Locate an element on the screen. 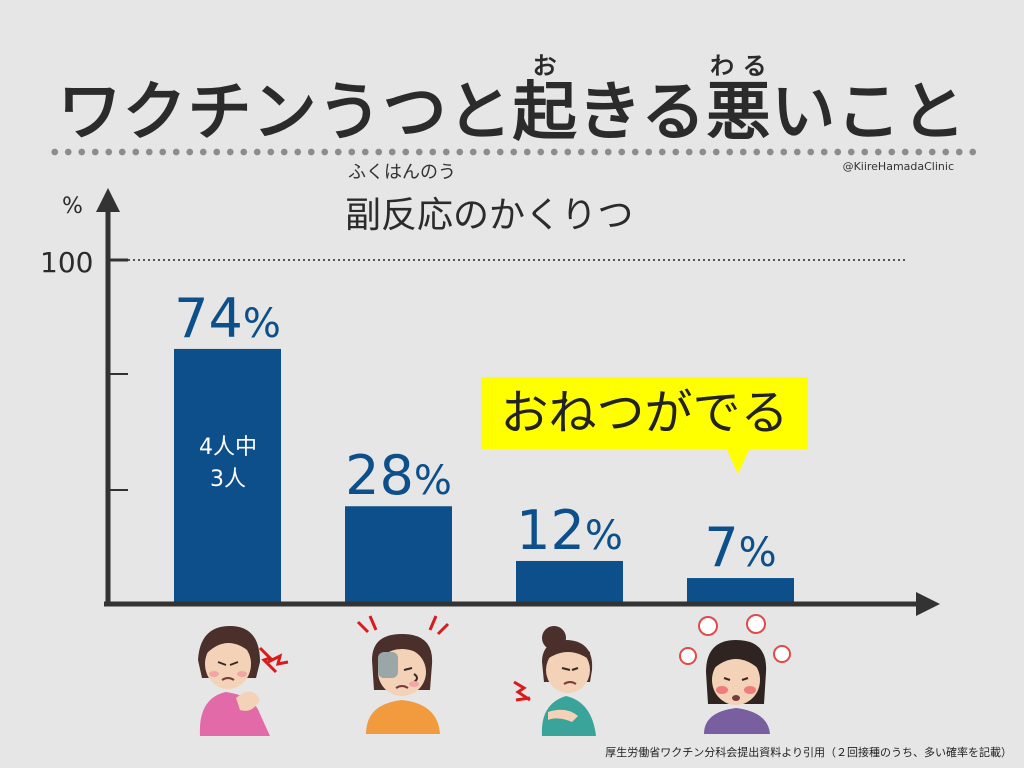  y-tick-label-100: 100 is located at coordinates (67, 262).